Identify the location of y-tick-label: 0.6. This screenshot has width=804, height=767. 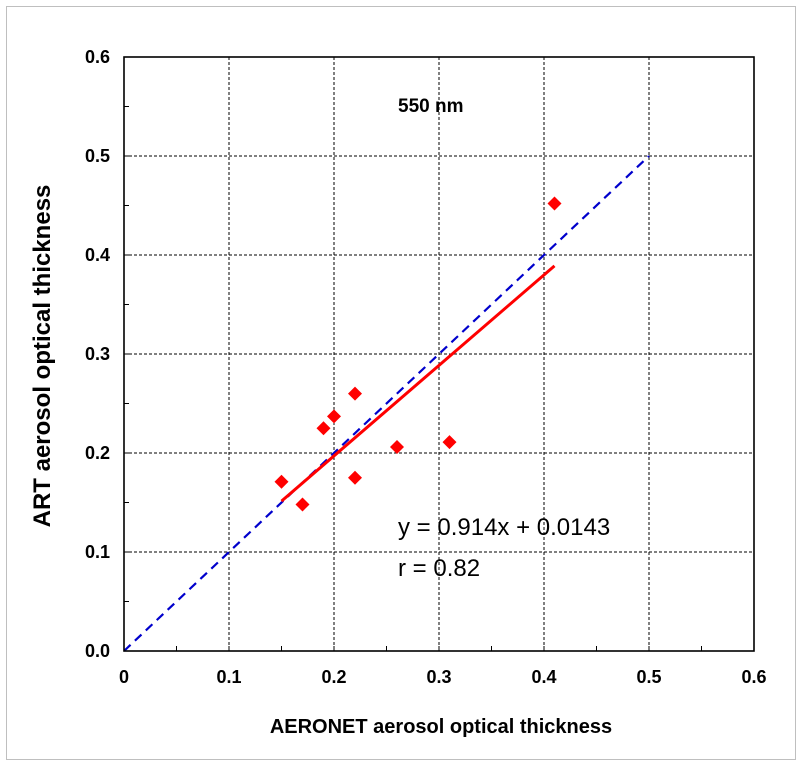
(97, 57).